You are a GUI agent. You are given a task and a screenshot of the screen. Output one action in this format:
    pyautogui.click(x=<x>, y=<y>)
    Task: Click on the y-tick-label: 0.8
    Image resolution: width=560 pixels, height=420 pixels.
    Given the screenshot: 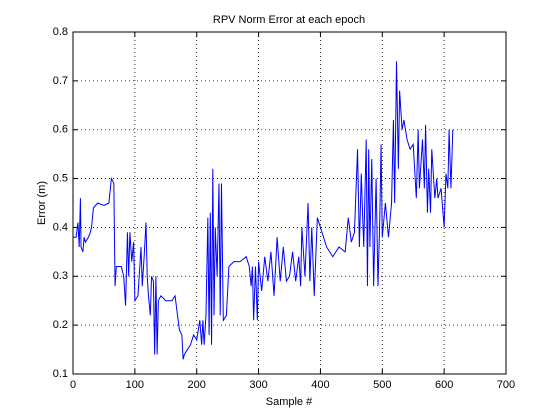 What is the action you would take?
    pyautogui.click(x=60, y=32)
    